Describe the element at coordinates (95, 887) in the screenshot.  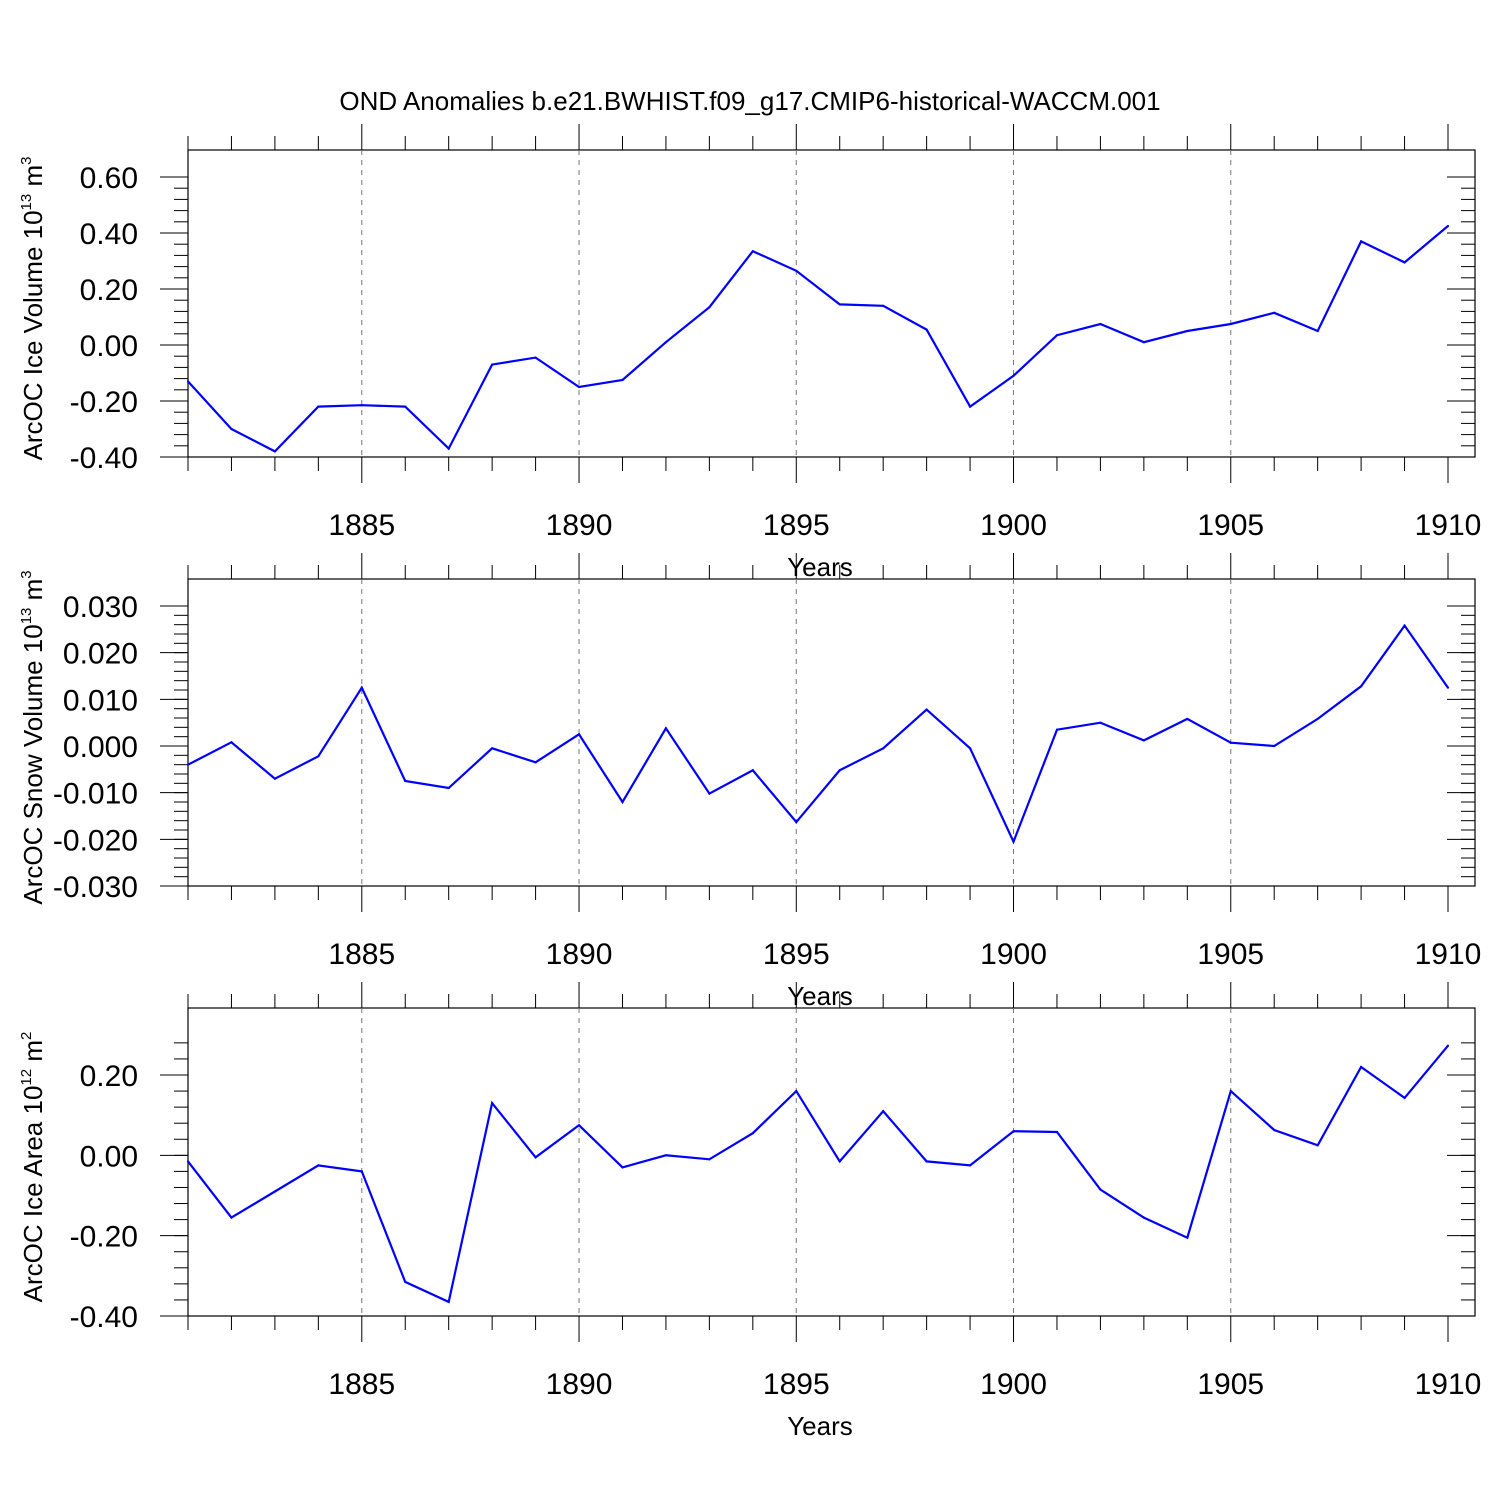
I see `y-tick-label: -0.030` at that location.